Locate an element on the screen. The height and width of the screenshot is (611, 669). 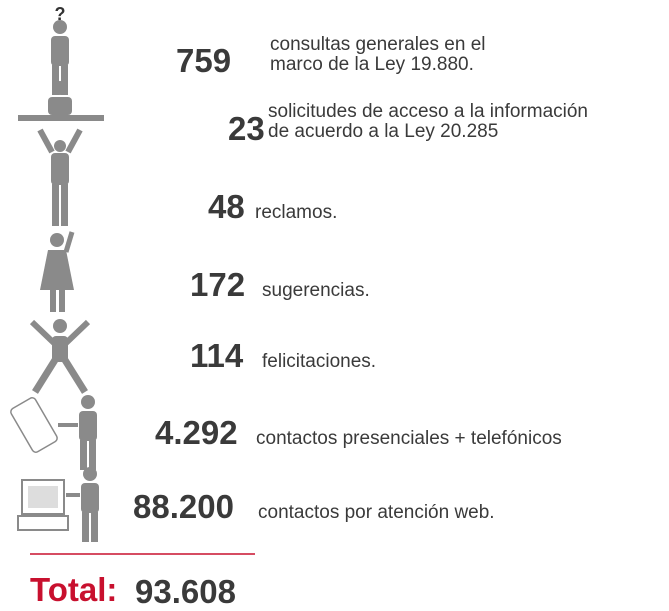
woman-icon is located at coordinates (57, 271).